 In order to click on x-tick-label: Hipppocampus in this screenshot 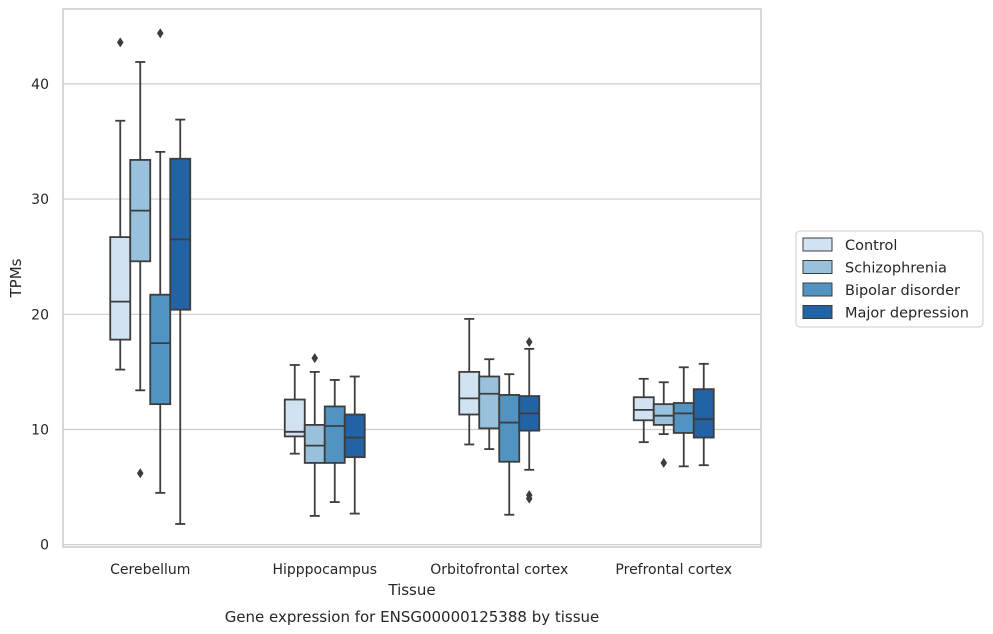, I will do `click(324, 570)`.